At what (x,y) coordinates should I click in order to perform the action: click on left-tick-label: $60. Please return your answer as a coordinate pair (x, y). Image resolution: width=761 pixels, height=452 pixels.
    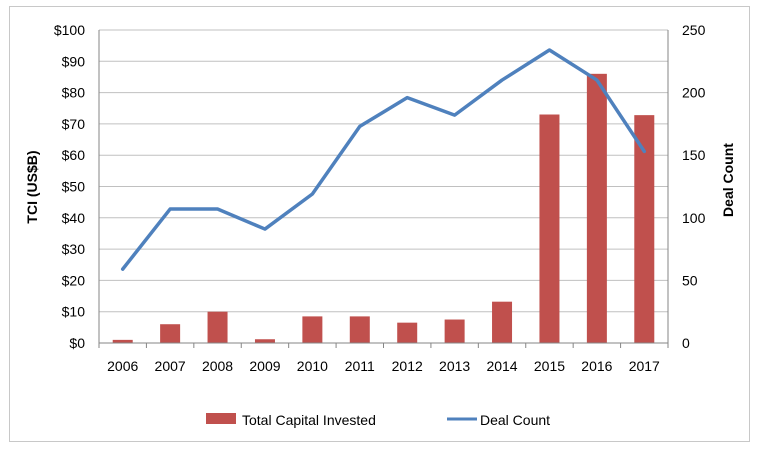
    Looking at the image, I should click on (74, 155).